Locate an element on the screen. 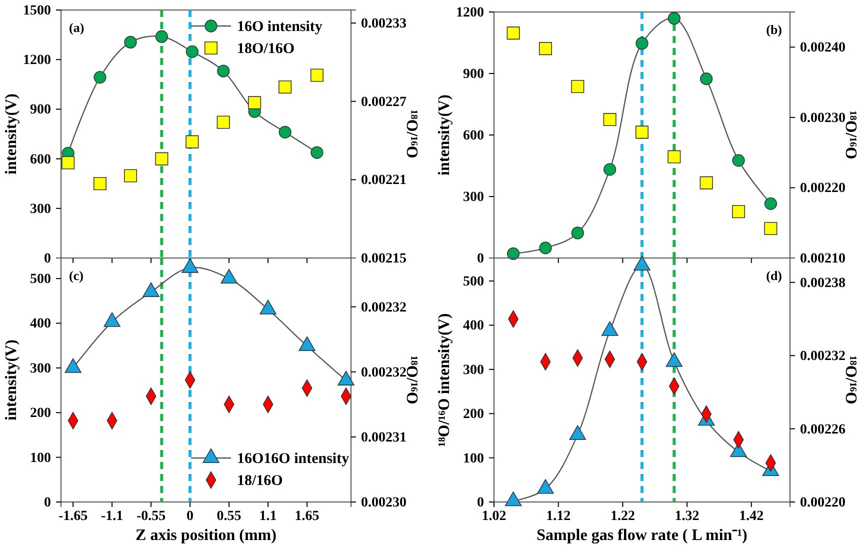 Image resolution: width=864 pixels, height=551 pixels. x-tick-label: 1.32 is located at coordinates (687, 516).